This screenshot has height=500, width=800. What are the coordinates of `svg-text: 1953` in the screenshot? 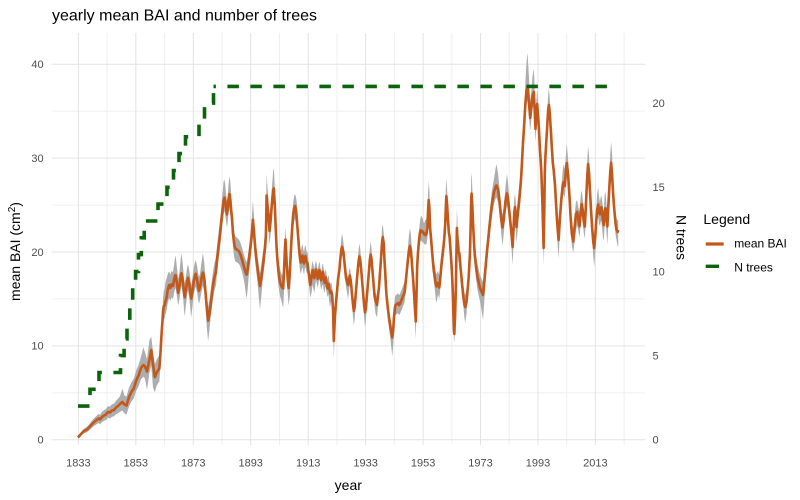 It's located at (423, 464).